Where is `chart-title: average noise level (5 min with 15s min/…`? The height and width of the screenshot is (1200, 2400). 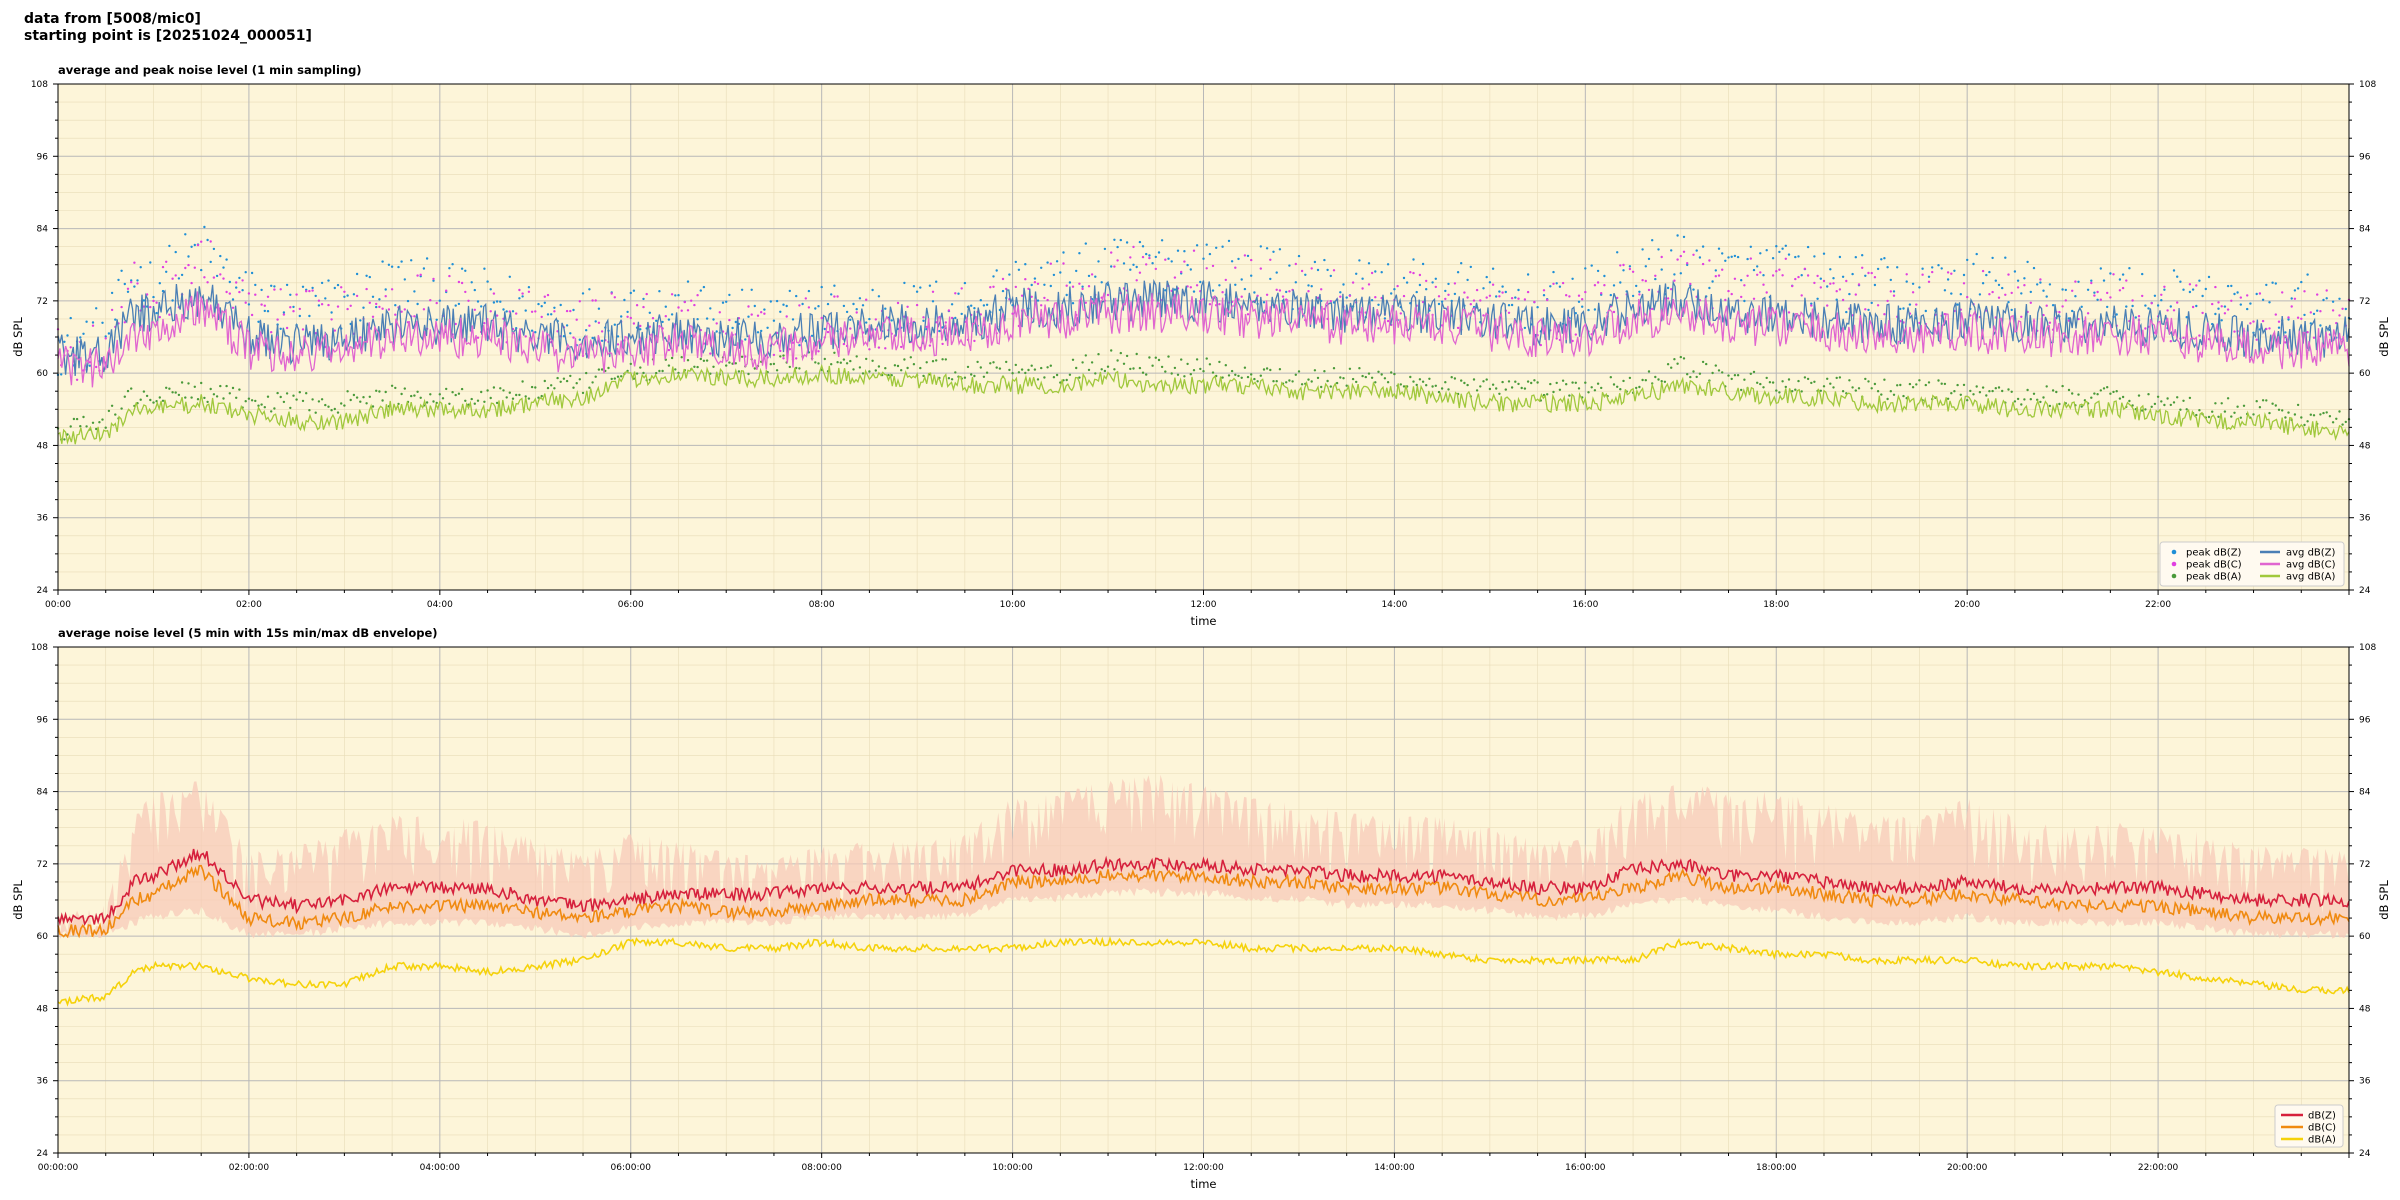
chart-title: average noise level (5 min with 15s min/… is located at coordinates (248, 633).